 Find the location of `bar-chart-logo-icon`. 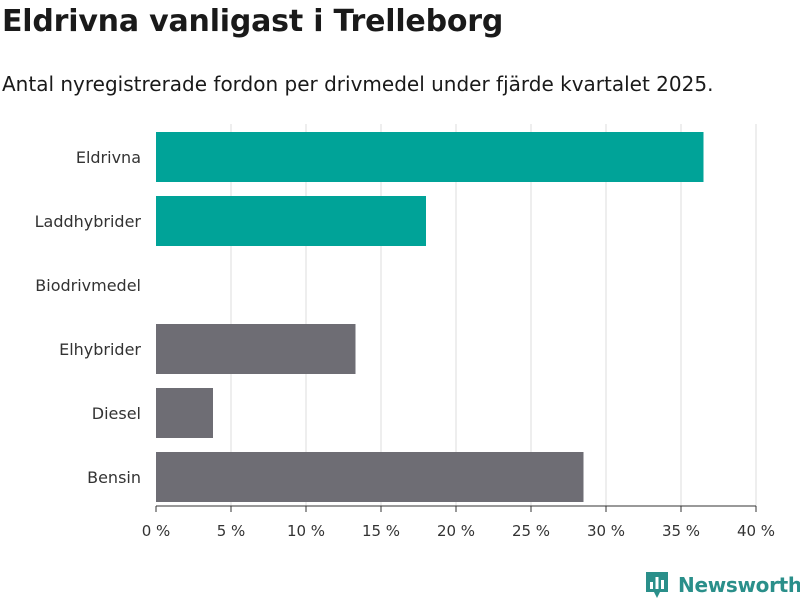

bar-chart-logo-icon is located at coordinates (657, 585).